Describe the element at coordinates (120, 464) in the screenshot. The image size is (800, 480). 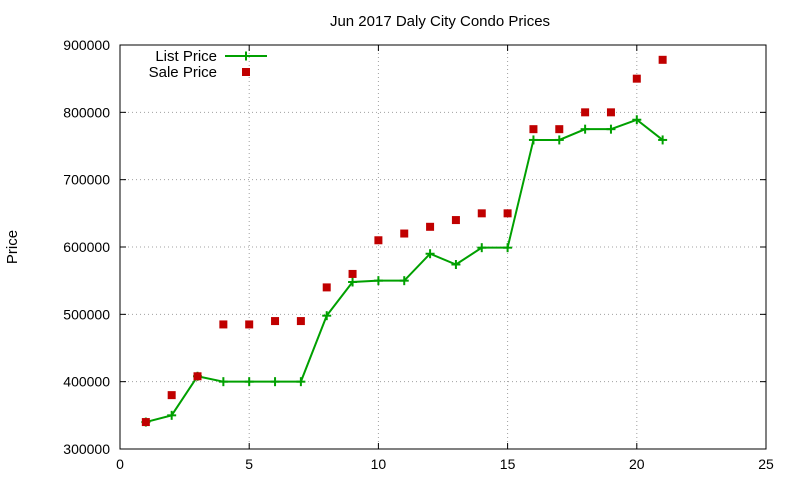
I see `x-tick-label: 0` at that location.